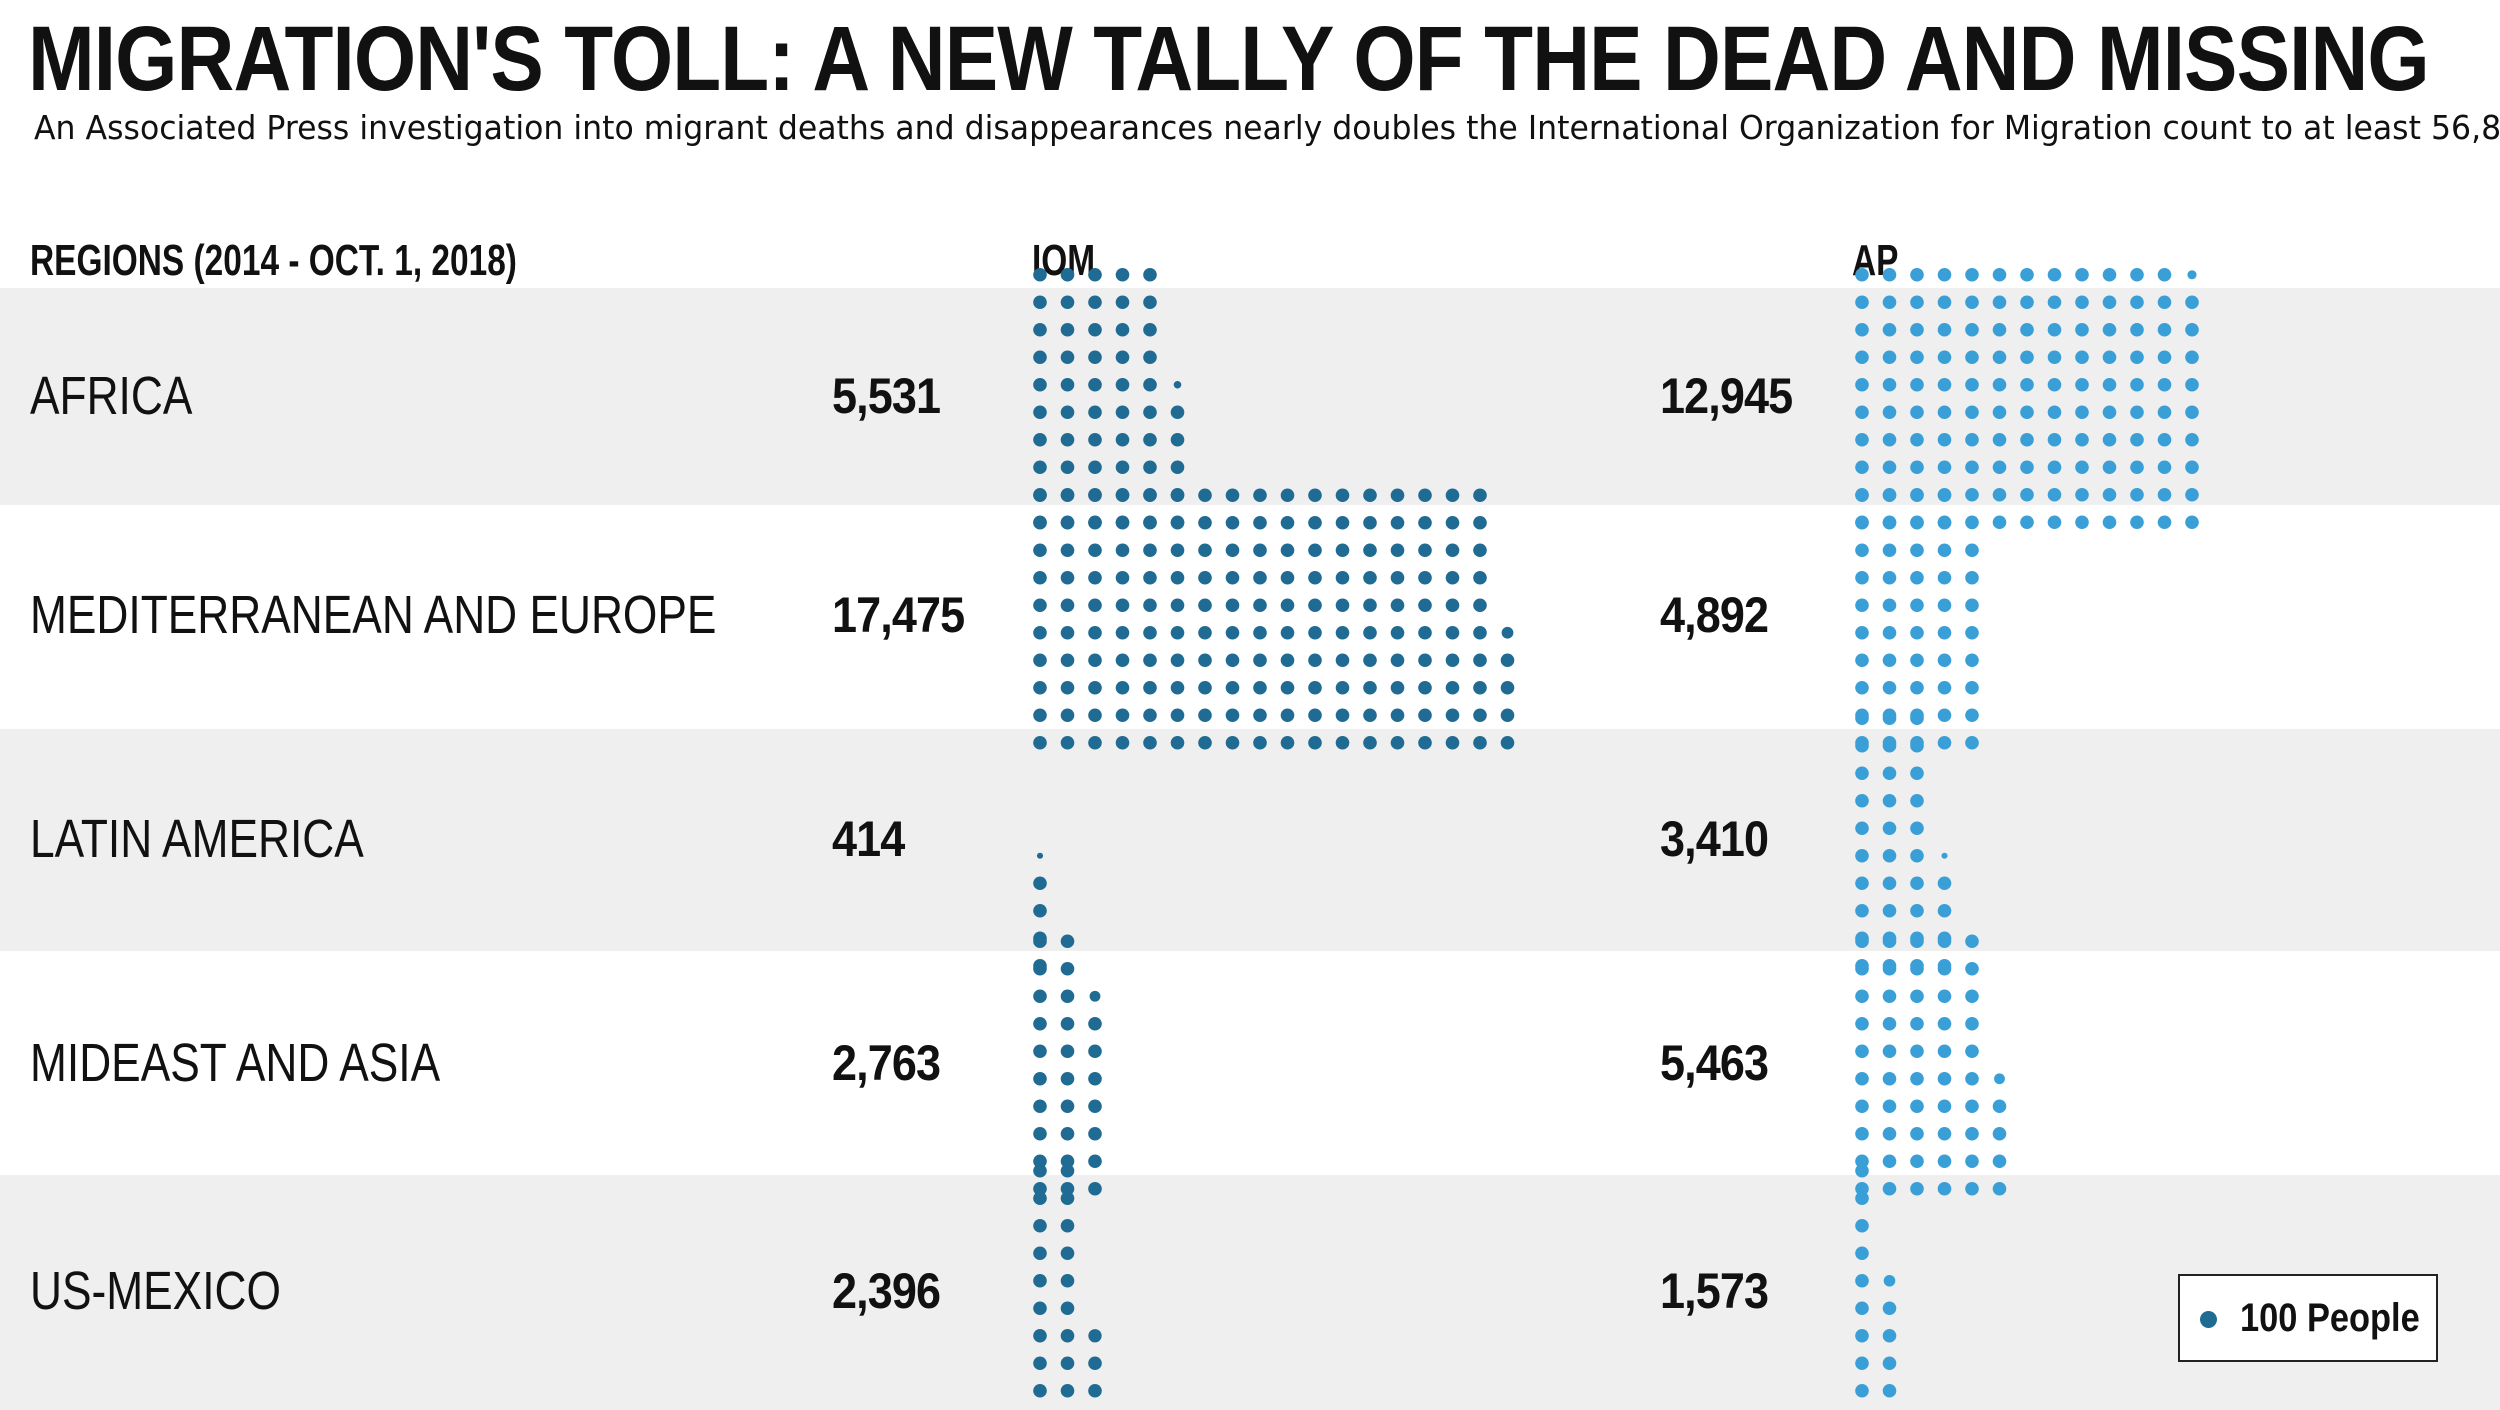 The width and height of the screenshot is (2500, 1410). What do you see at coordinates (1862, 1335) in the screenshot?
I see `ap-dot-us-mexico` at bounding box center [1862, 1335].